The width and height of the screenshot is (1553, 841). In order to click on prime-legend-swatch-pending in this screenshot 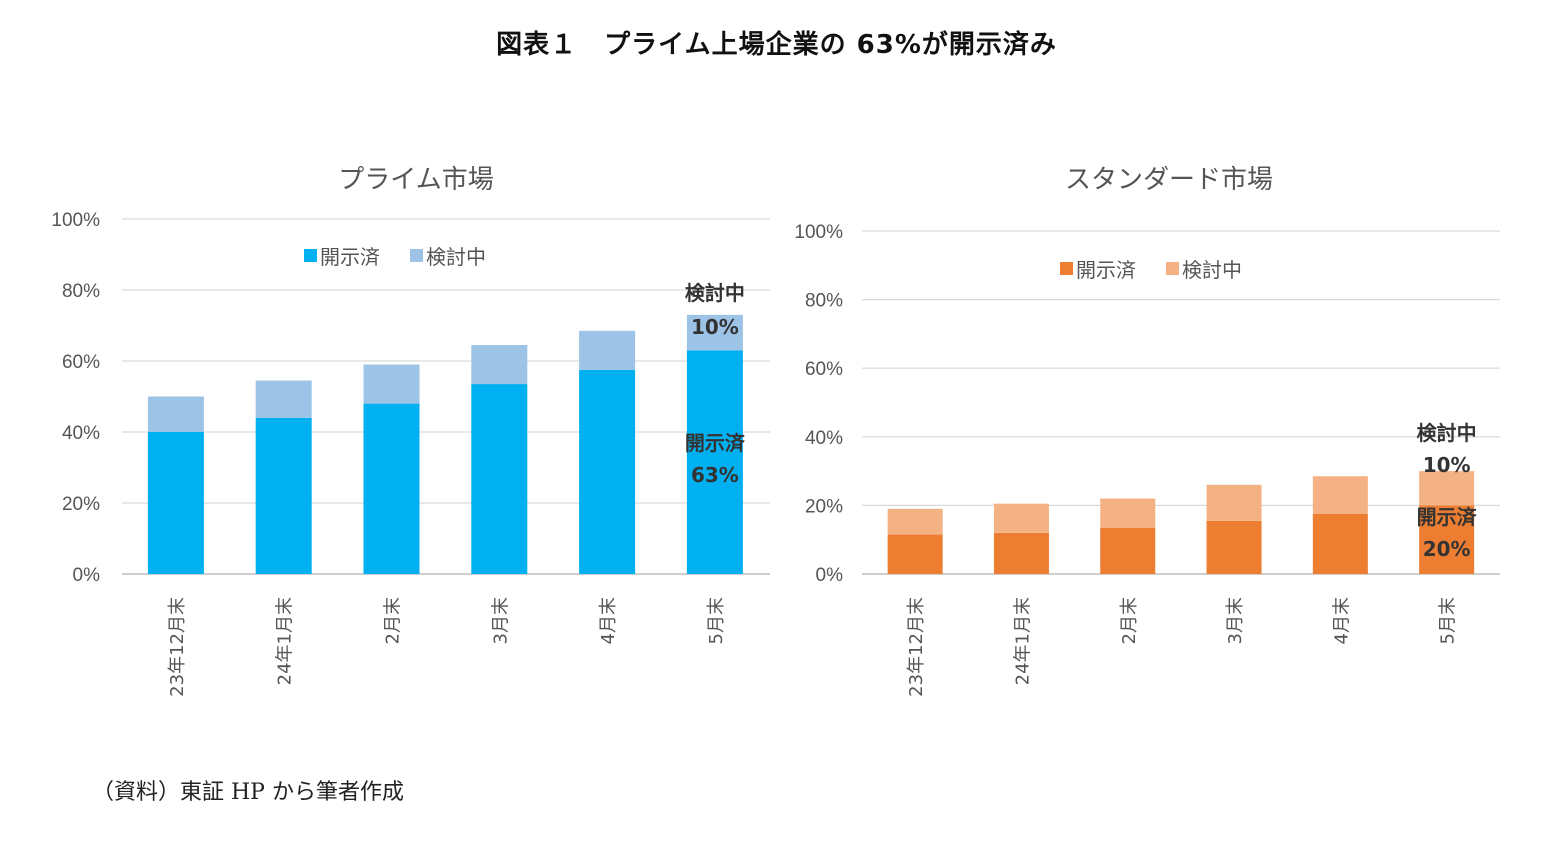, I will do `click(416, 255)`.